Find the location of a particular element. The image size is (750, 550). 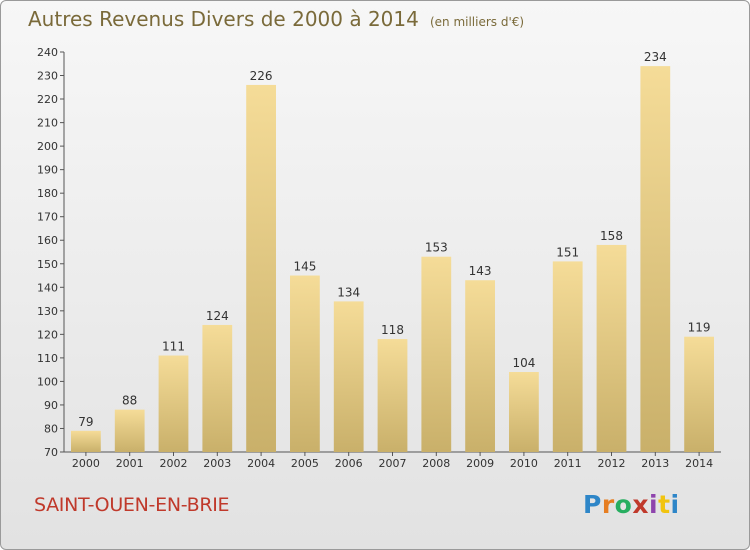

x-tick-label: 2005 is located at coordinates (305, 463).